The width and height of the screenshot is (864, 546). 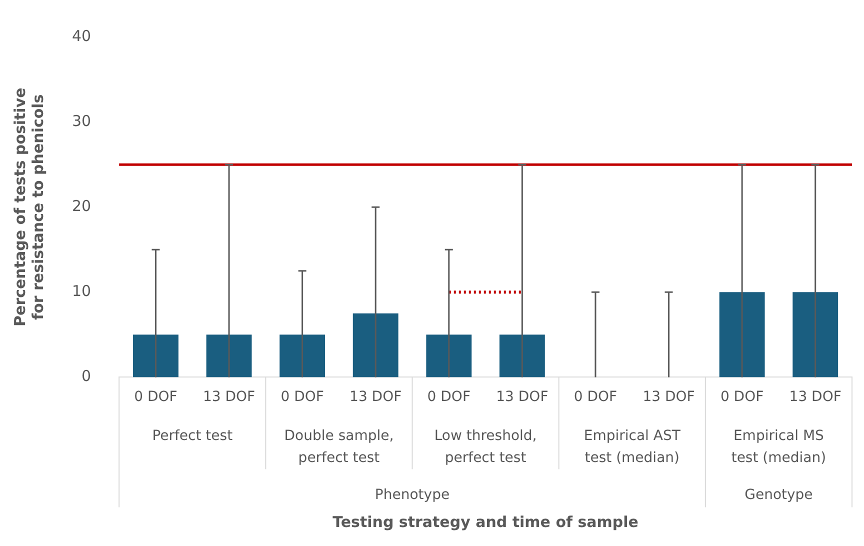 What do you see at coordinates (339, 447) in the screenshot?
I see `text: Double sample, perfect test` at bounding box center [339, 447].